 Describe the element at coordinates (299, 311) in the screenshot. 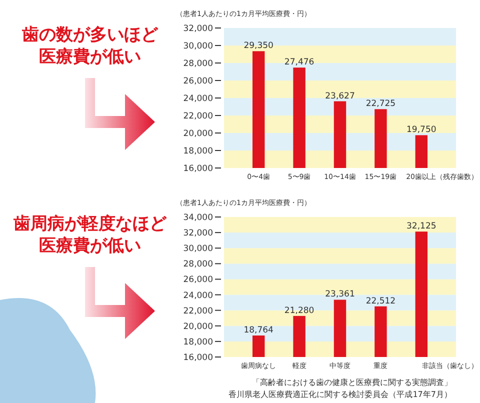

I see `data-label: 21,280` at that location.